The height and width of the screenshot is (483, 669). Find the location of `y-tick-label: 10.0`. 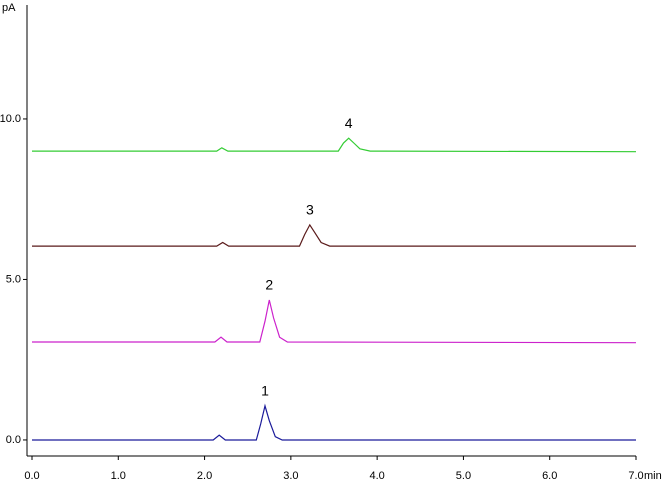

y-tick-label: 10.0 is located at coordinates (10, 119).